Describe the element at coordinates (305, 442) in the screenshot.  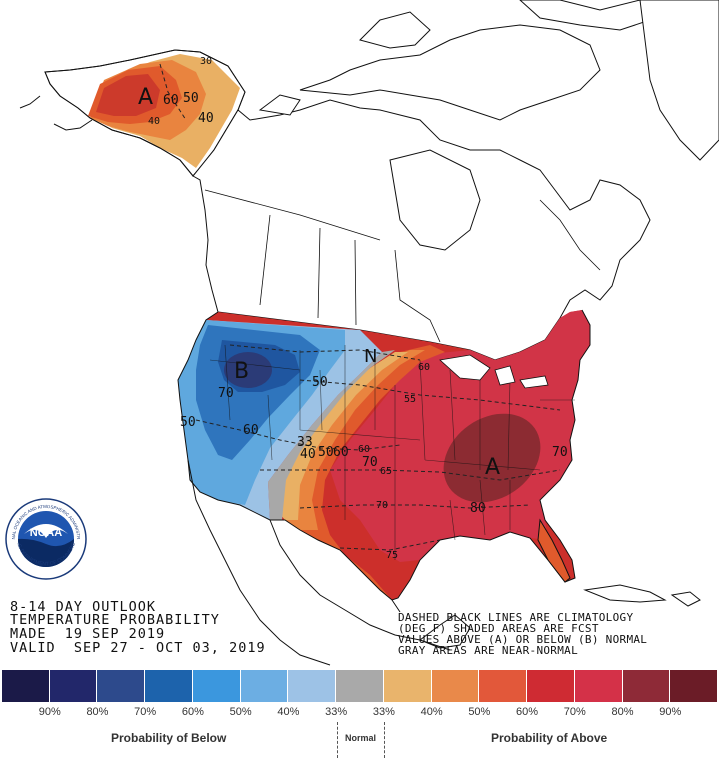
I see `contour-label: 33` at that location.